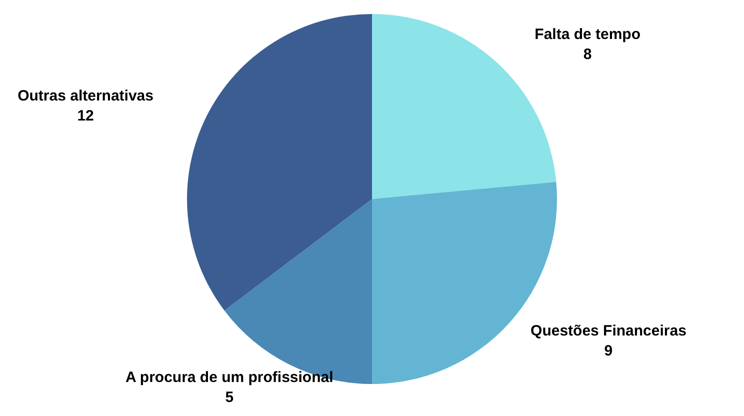 The height and width of the screenshot is (416, 744). What do you see at coordinates (86, 95) in the screenshot?
I see `slice-label: Outras alternativas` at bounding box center [86, 95].